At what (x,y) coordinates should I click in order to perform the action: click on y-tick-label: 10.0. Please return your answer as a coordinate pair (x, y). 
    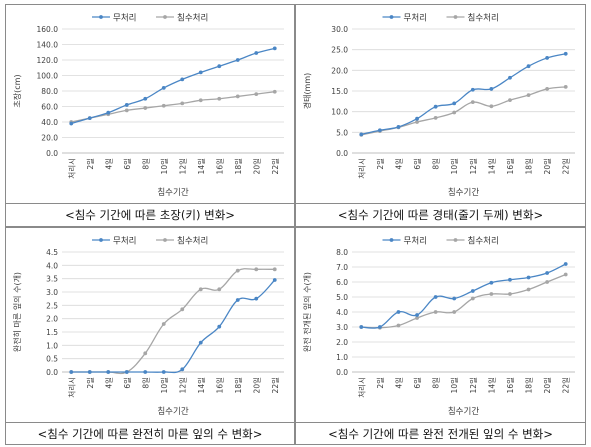
    Looking at the image, I should click on (339, 112).